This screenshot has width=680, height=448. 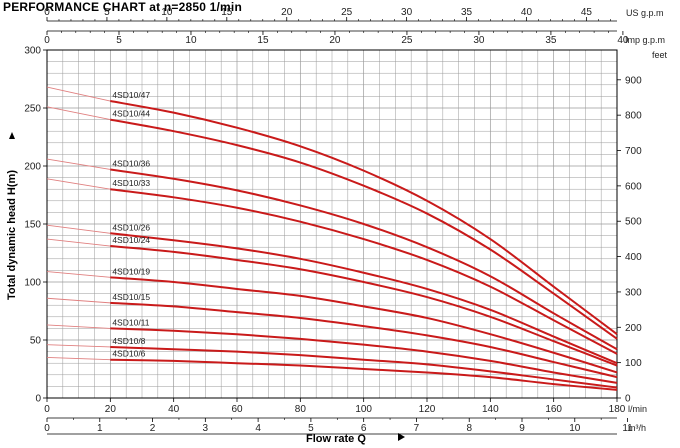 I want to click on x-tick-label: 120, so click(x=427, y=409).